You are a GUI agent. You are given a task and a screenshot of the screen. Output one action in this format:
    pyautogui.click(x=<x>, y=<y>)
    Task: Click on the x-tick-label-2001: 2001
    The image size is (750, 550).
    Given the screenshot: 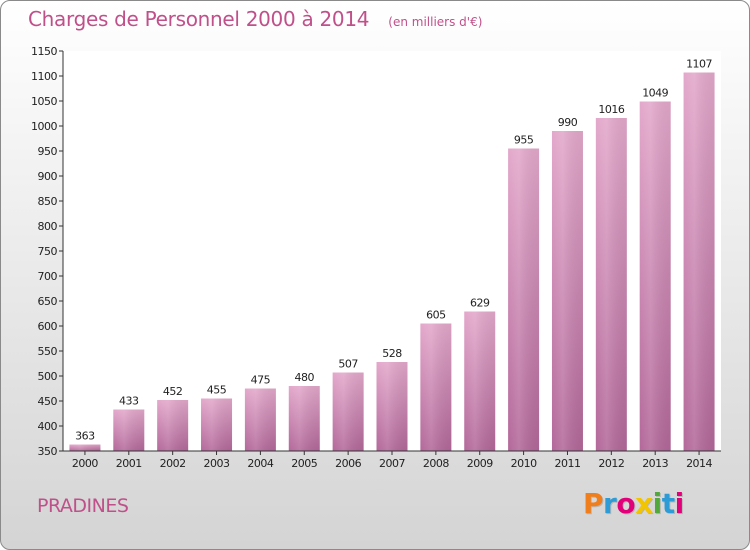 What is the action you would take?
    pyautogui.click(x=129, y=463)
    